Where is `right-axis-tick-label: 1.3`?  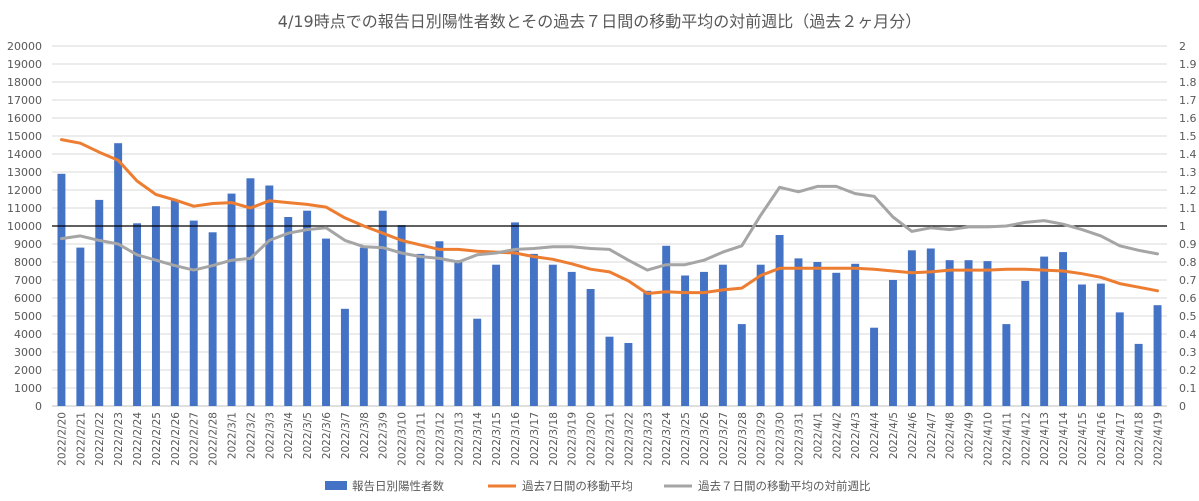 right-axis-tick-label: 1.3 is located at coordinates (1188, 172).